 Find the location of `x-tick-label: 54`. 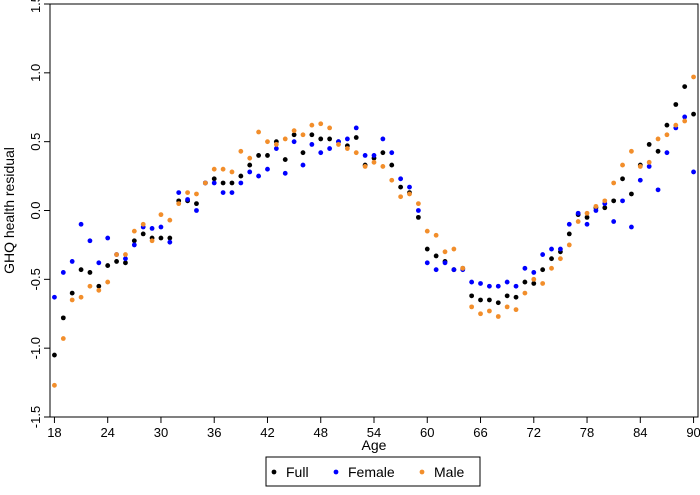

x-tick-label: 54 is located at coordinates (374, 432).